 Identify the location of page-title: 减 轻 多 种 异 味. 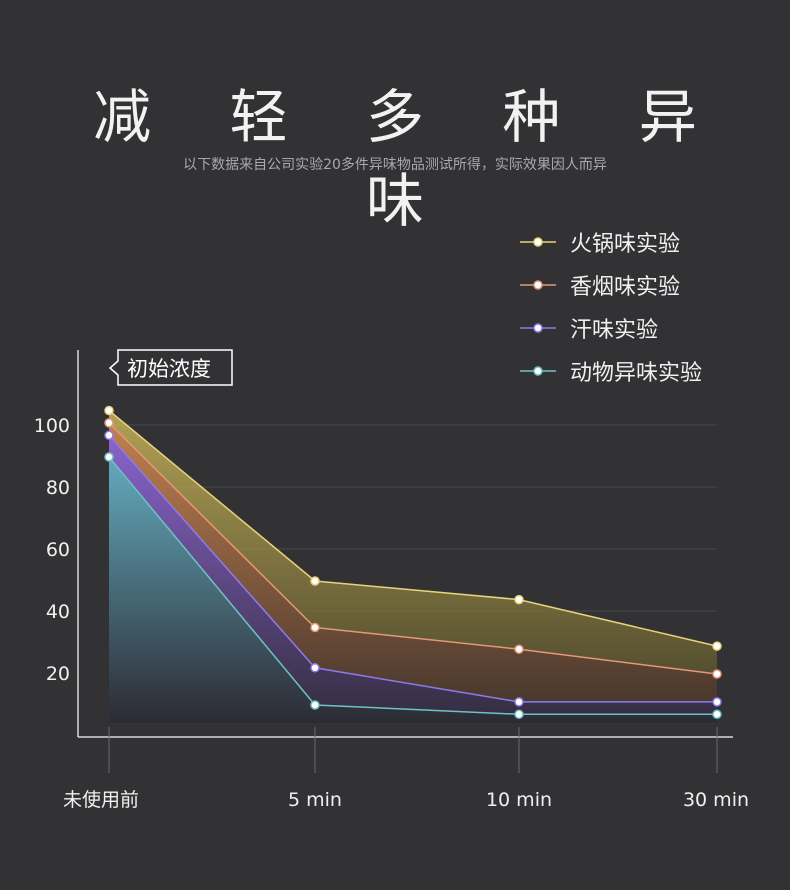
(410, 159).